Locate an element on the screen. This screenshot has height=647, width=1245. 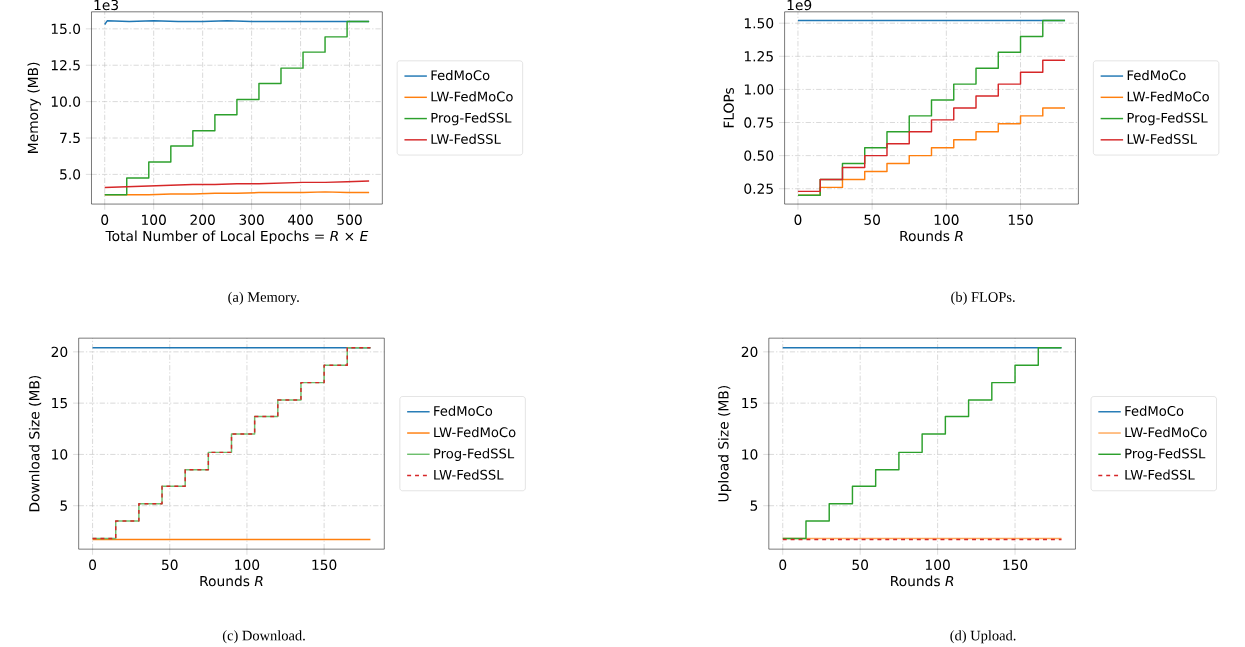
x-tick-label: 500 is located at coordinates (349, 220).